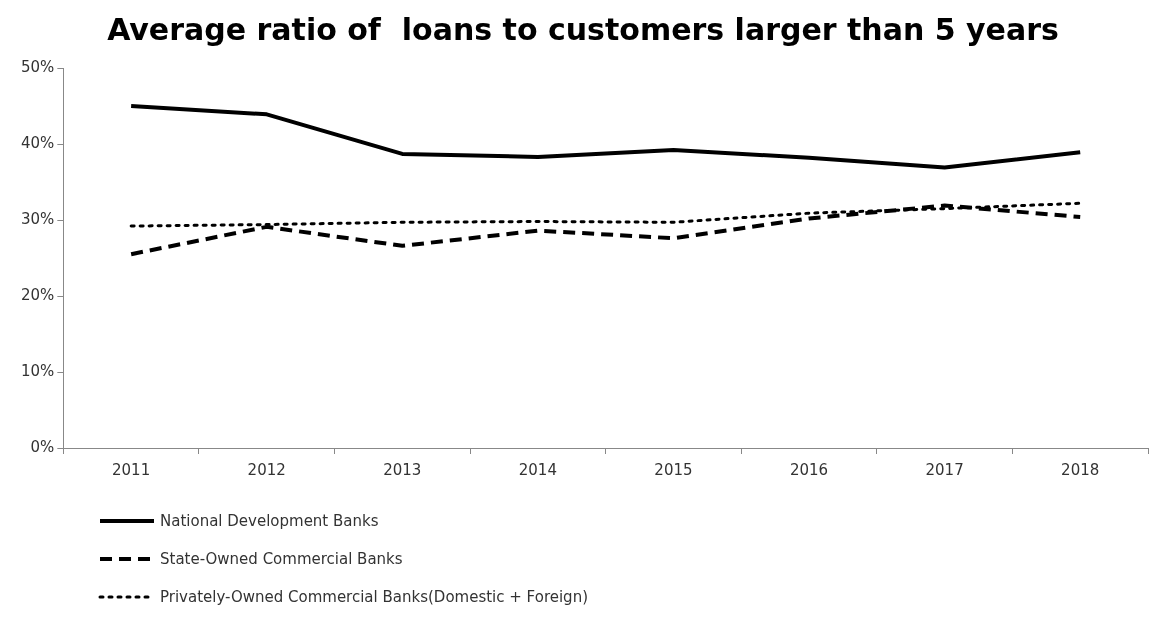 This screenshot has height=632, width=1171. Describe the element at coordinates (131, 469) in the screenshot. I see `x-tick-label: 2011` at that location.